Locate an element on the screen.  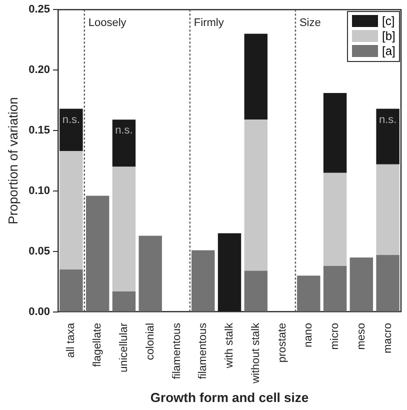
x-tick-label: nano is located at coordinates (308, 335).